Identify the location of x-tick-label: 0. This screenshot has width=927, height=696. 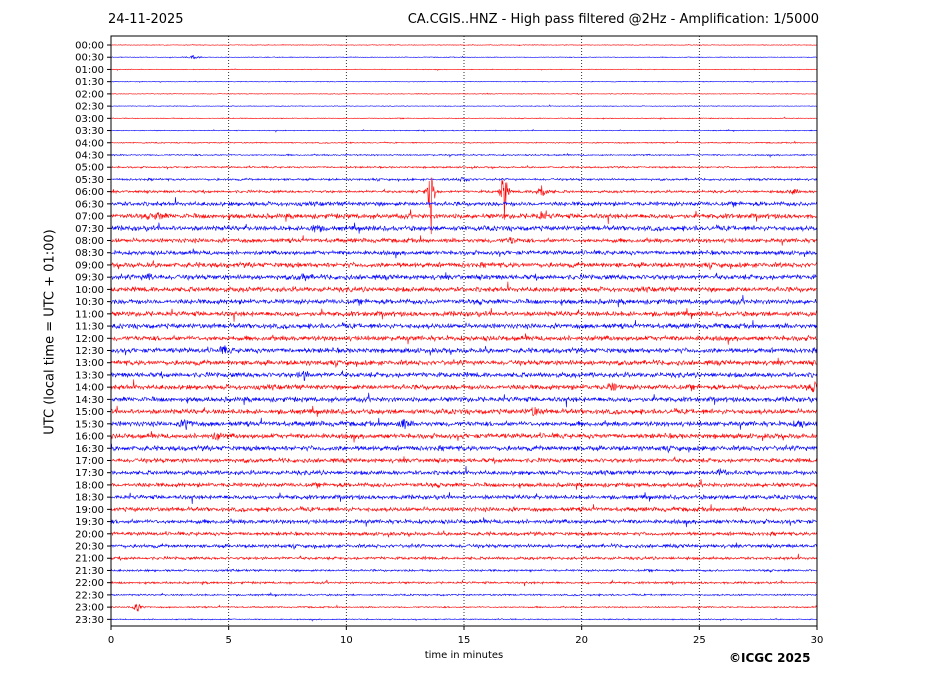
(111, 640).